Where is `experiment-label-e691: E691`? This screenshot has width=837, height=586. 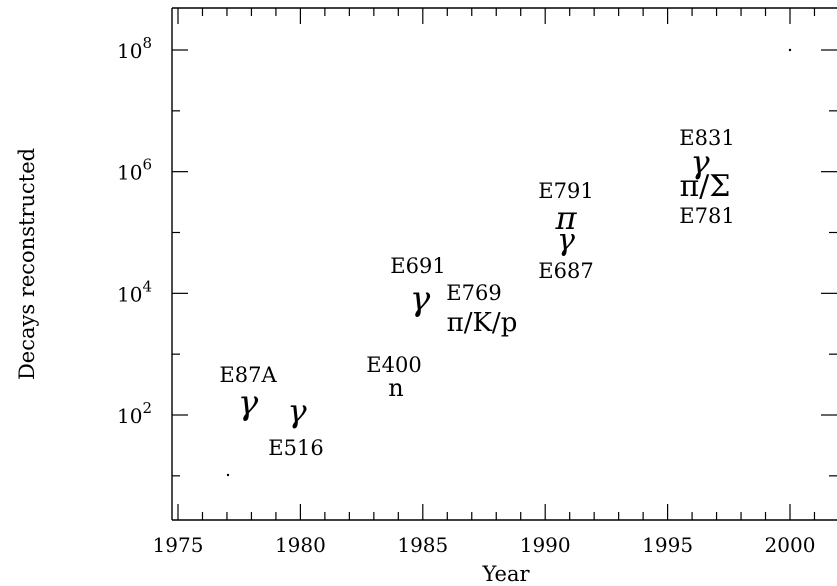 experiment-label-e691: E691 is located at coordinates (417, 266).